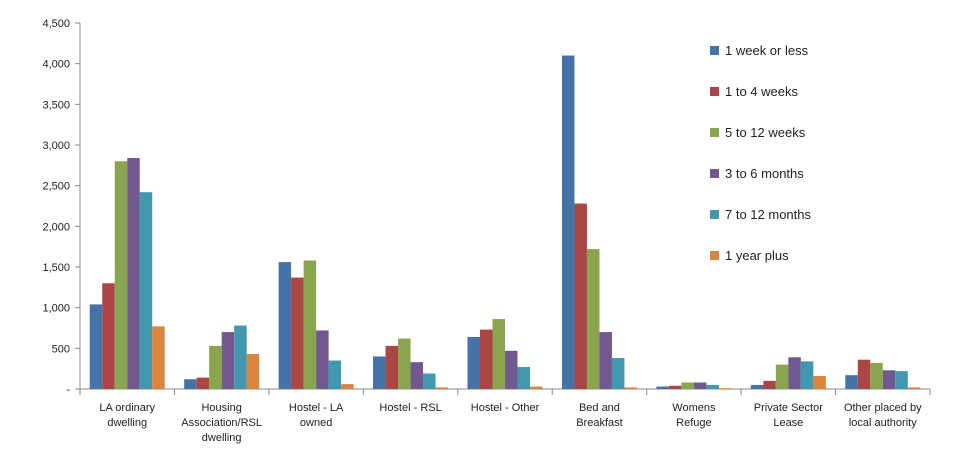  What do you see at coordinates (788, 408) in the screenshot?
I see `x-category-label: Private Sector` at bounding box center [788, 408].